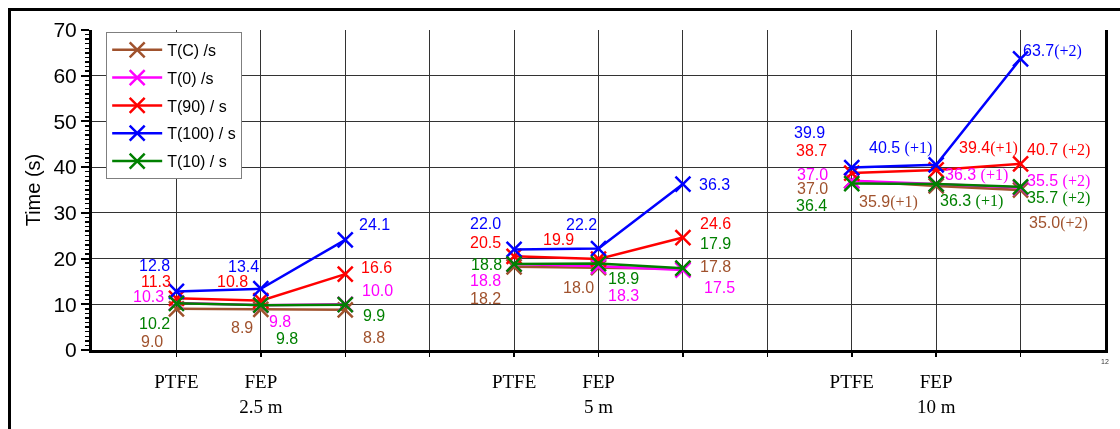  I want to click on y-tick-label: 70, so click(65, 30).